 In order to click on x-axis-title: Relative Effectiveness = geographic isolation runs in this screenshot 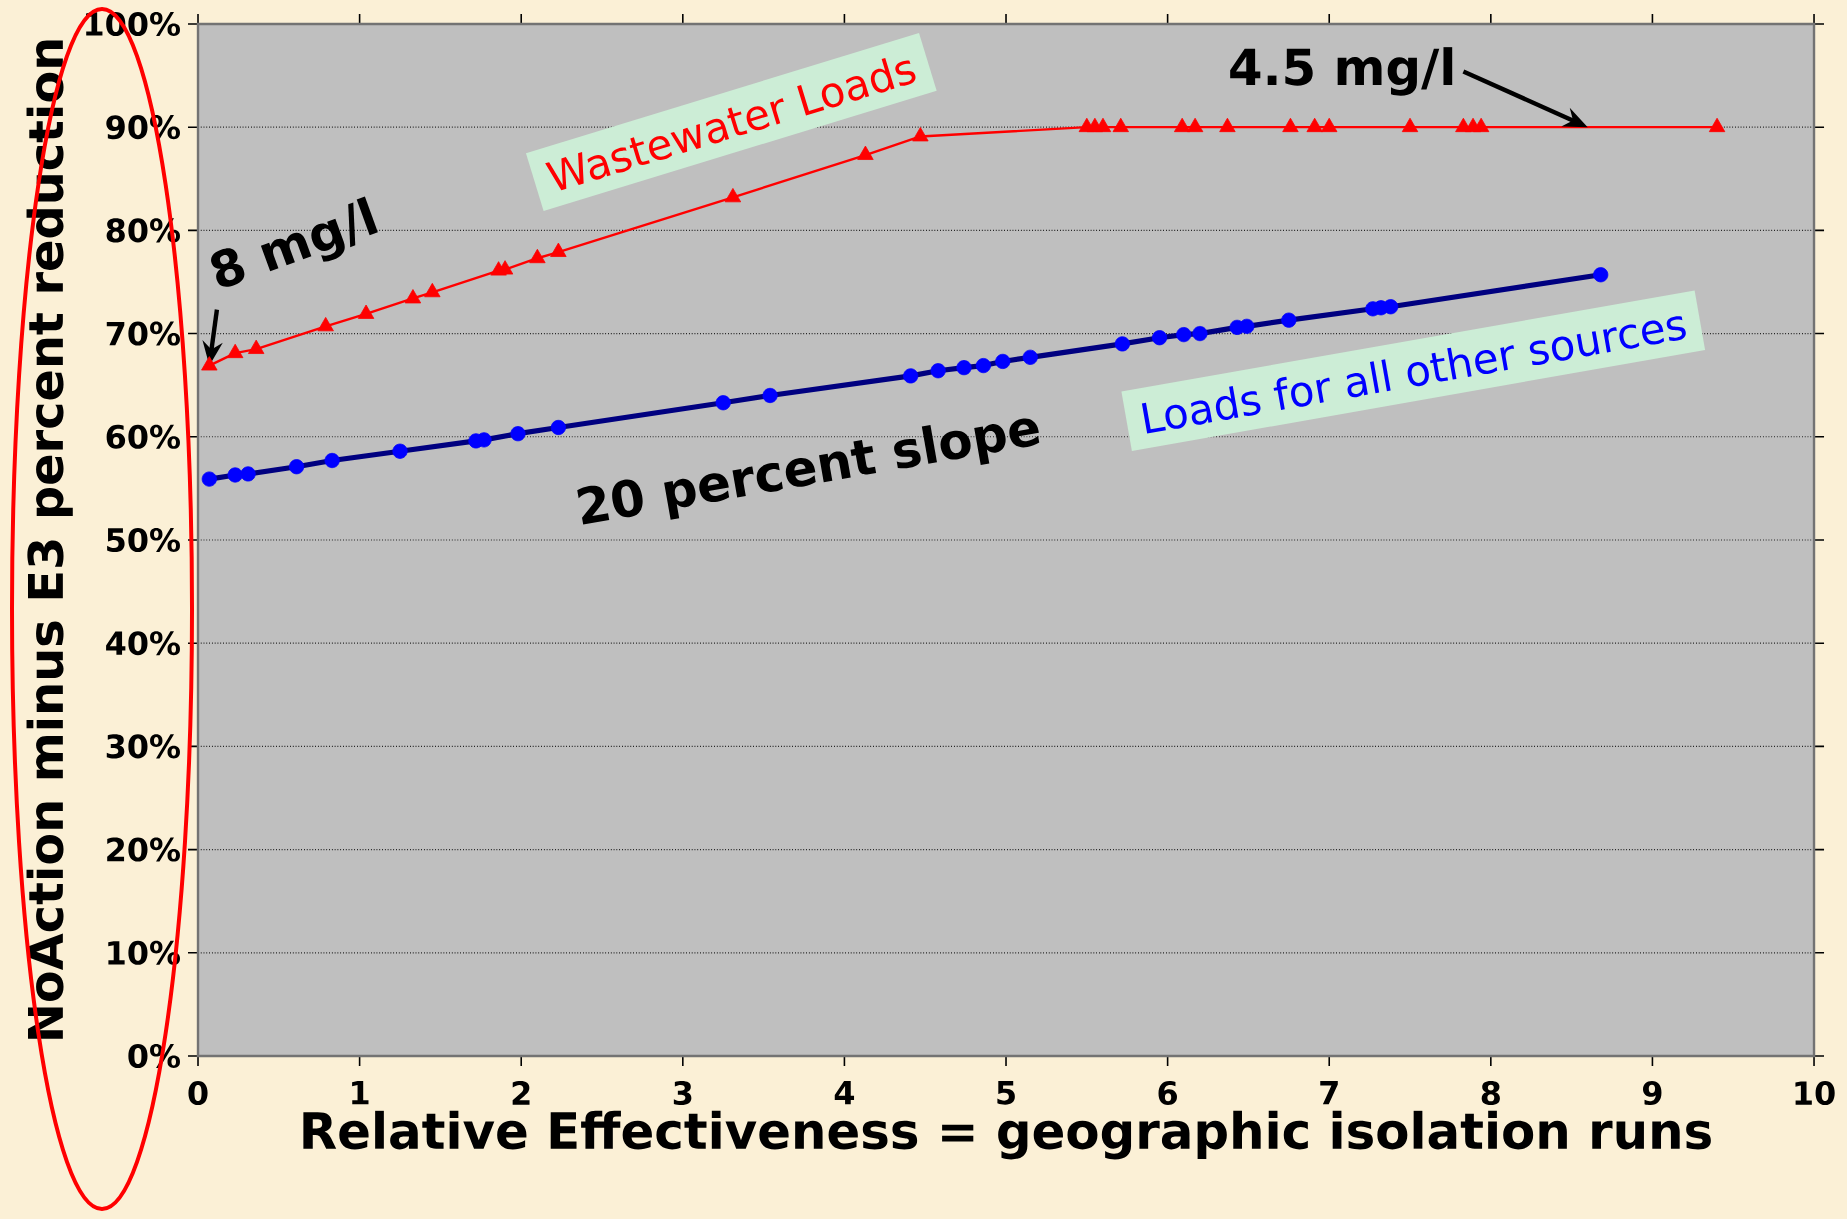, I will do `click(1007, 1135)`.